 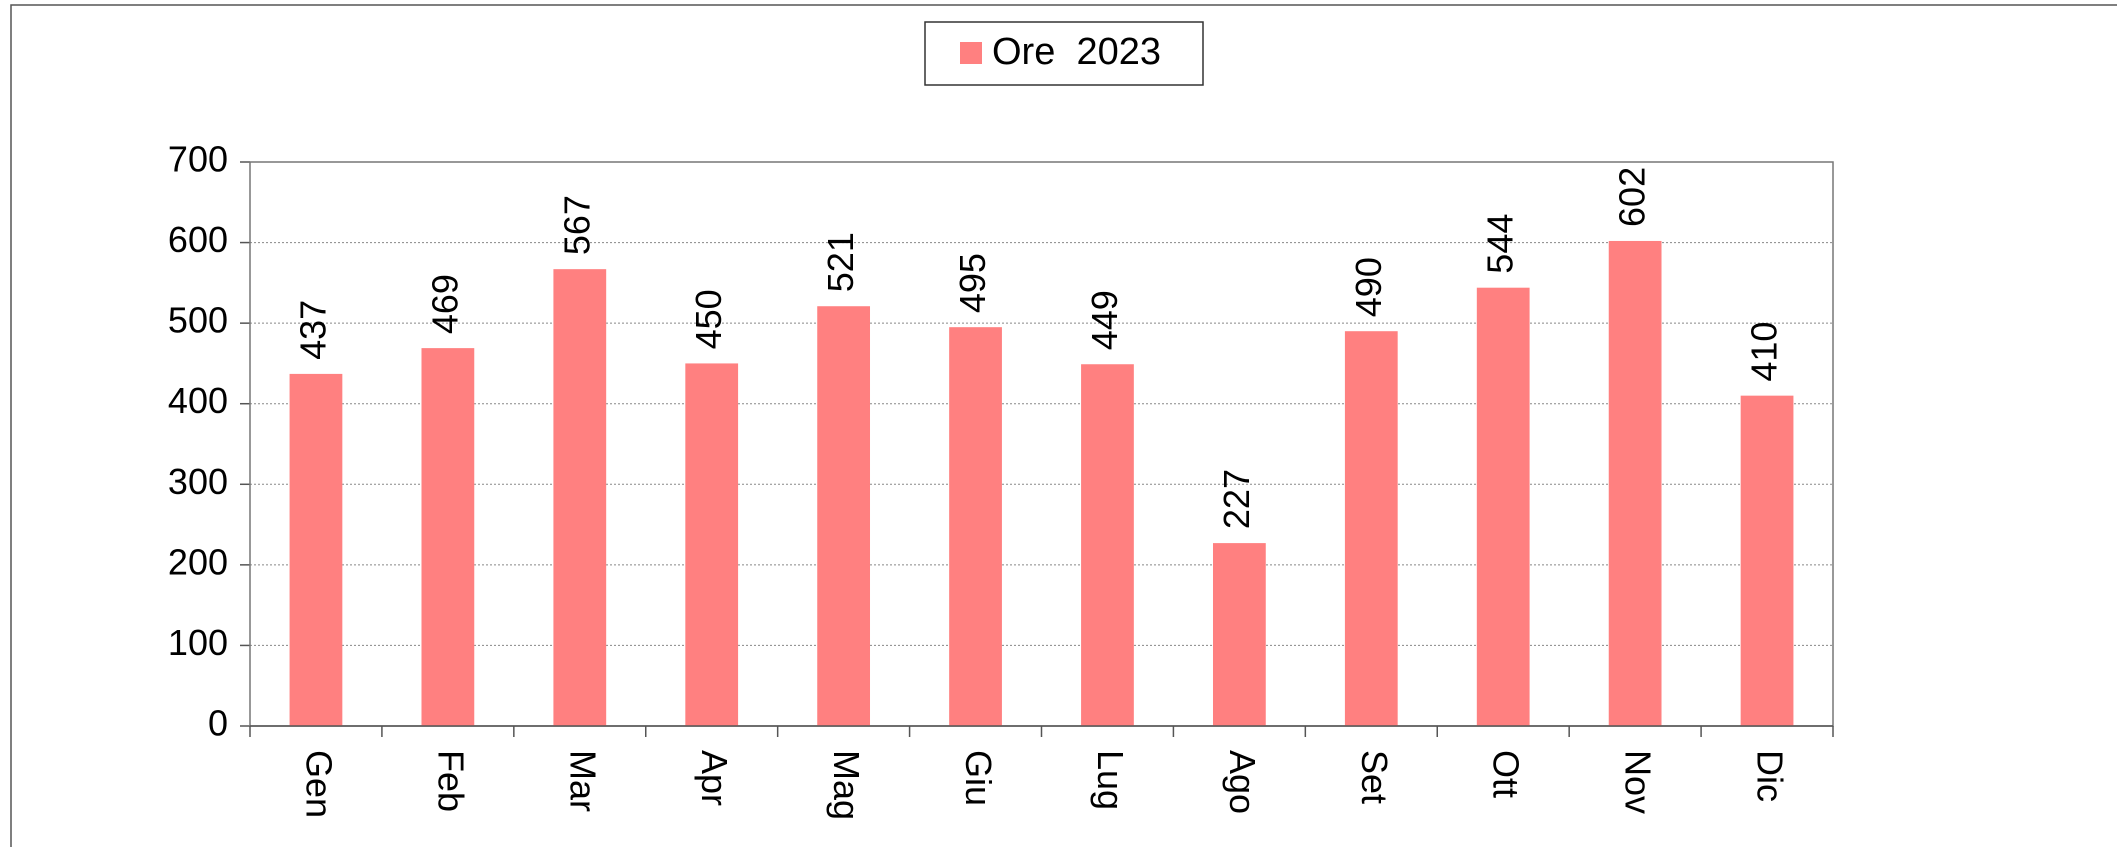 I want to click on y-tick-label: 700, so click(x=198, y=159).